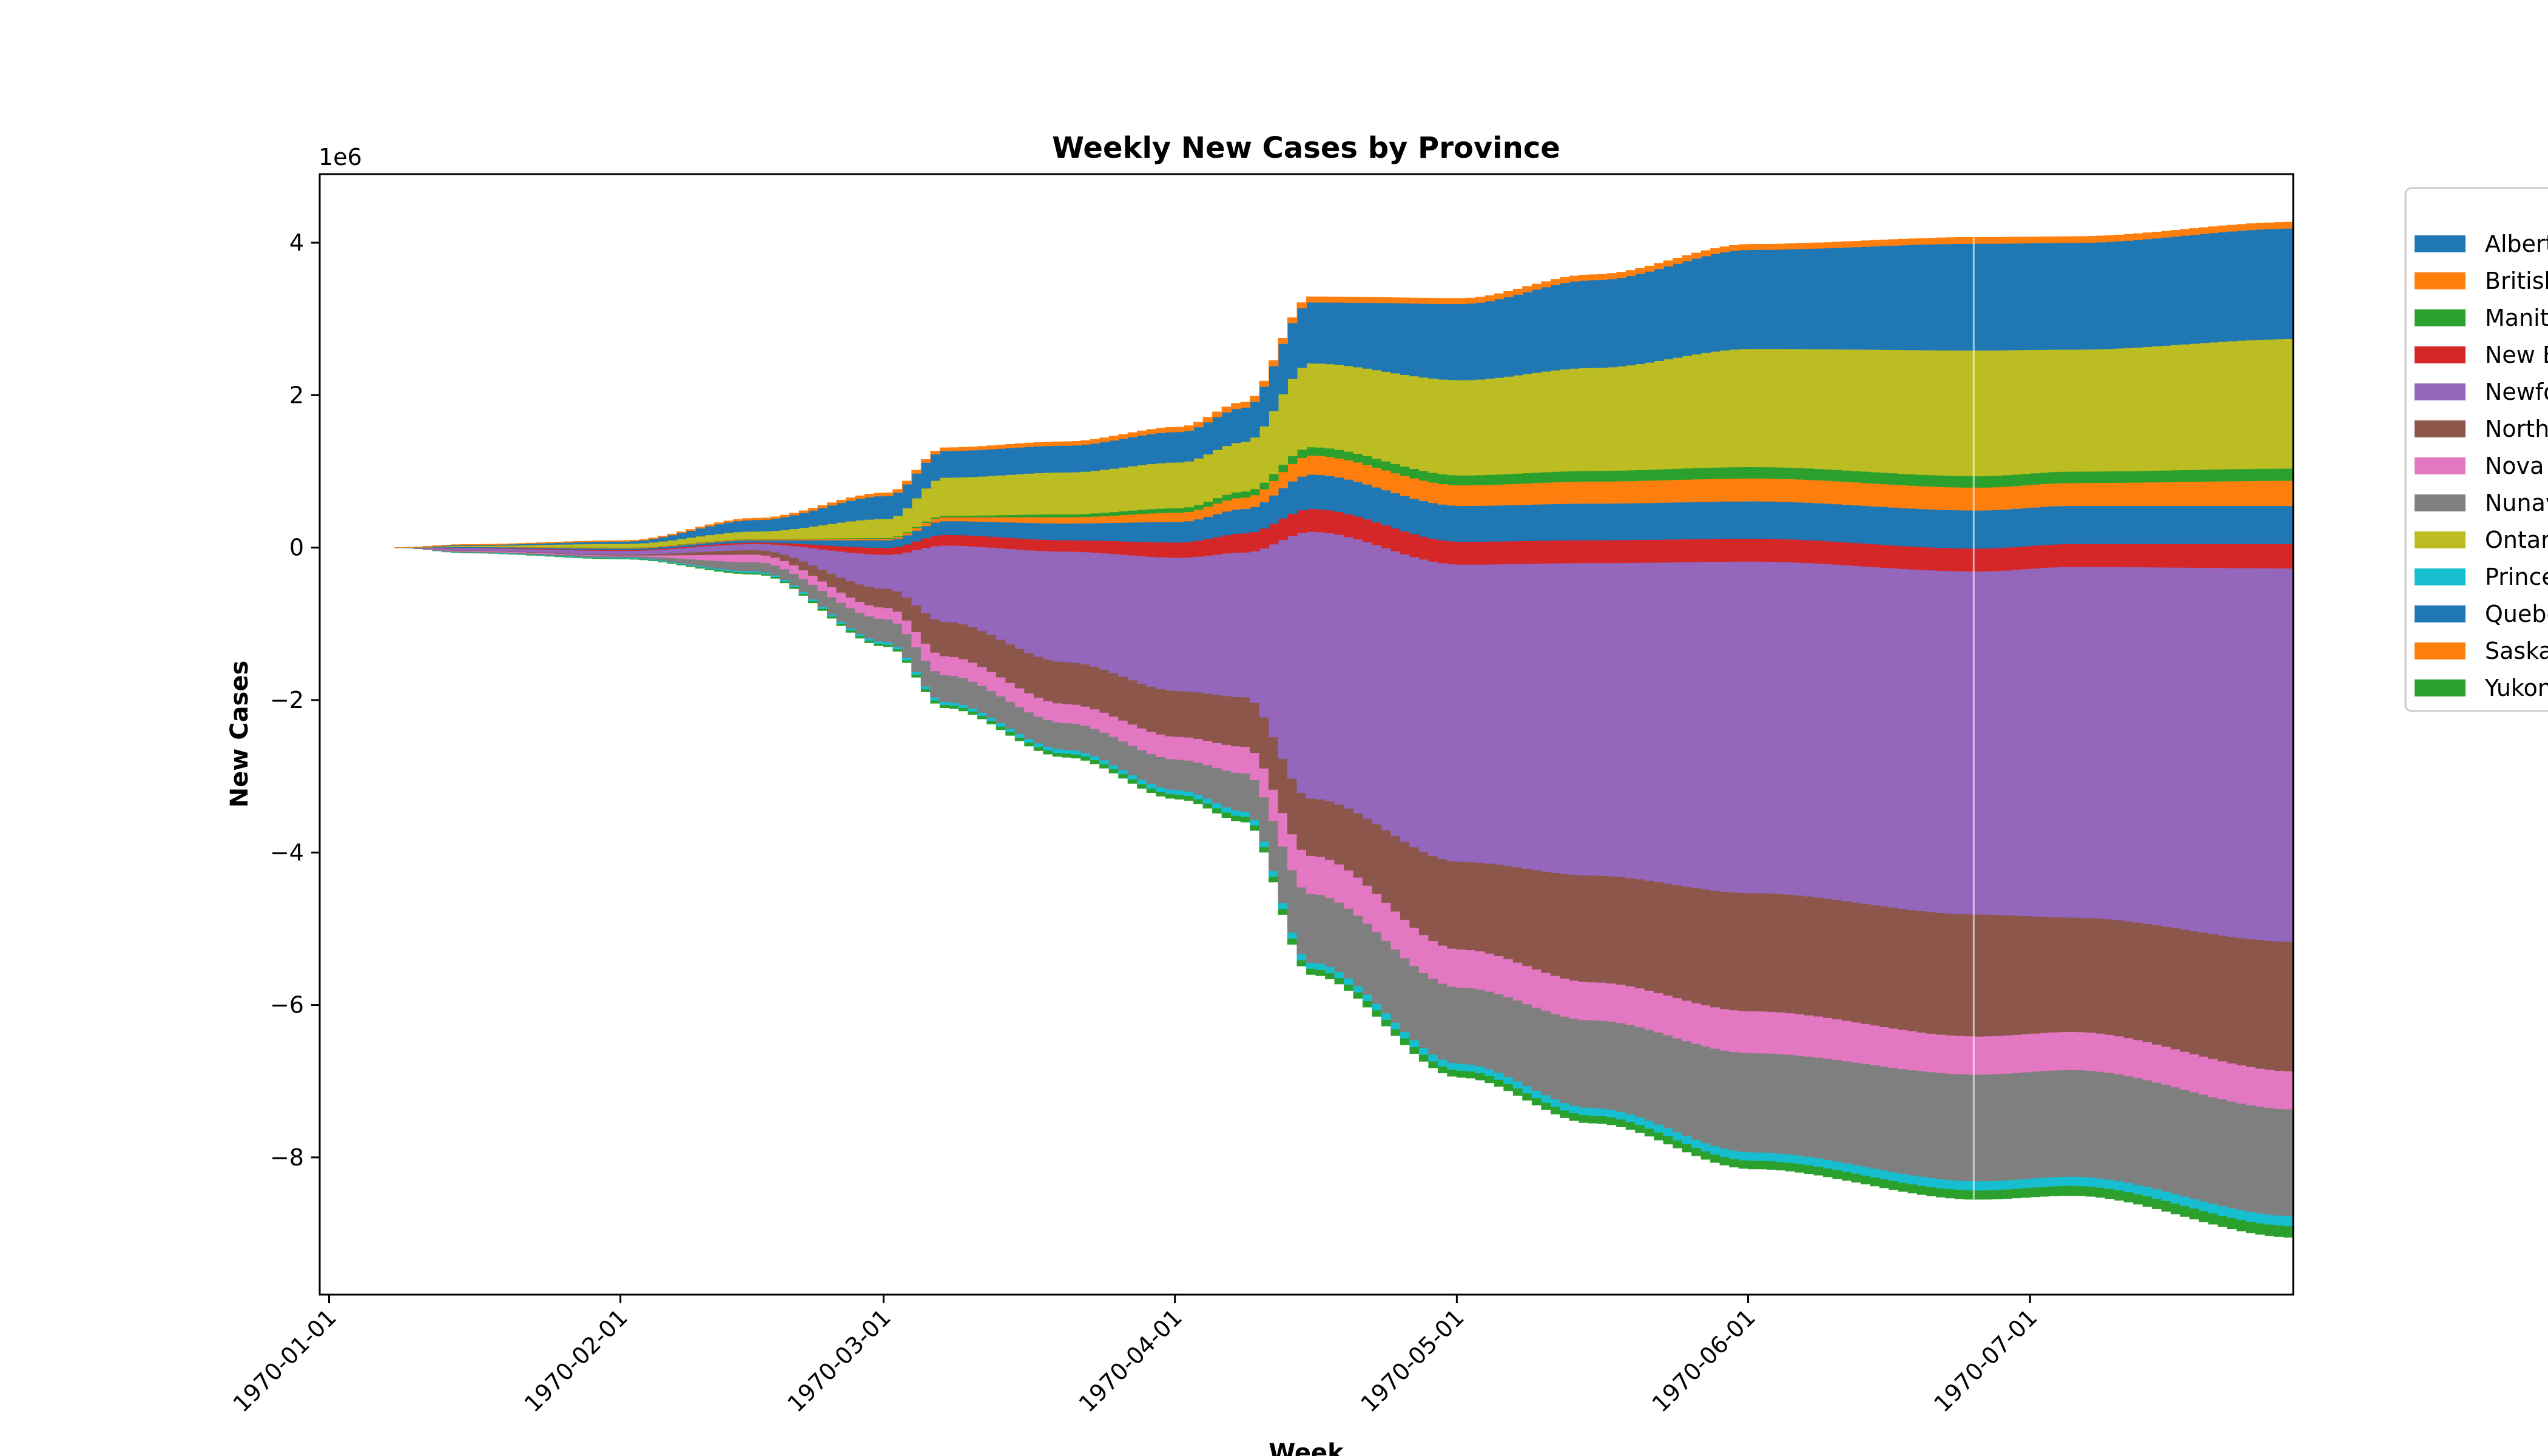 The image size is (2548, 1456). I want to click on legend-label: Saskatchewan, so click(2516, 651).